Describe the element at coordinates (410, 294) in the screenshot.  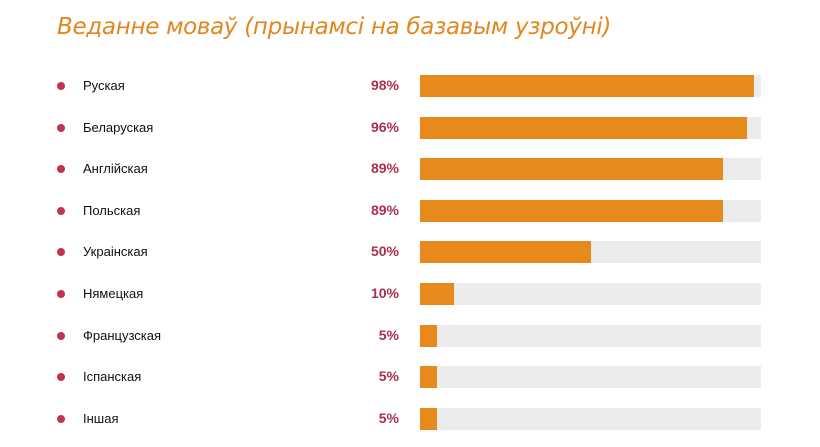
I see `bar-row: Нямецкая 10%` at that location.